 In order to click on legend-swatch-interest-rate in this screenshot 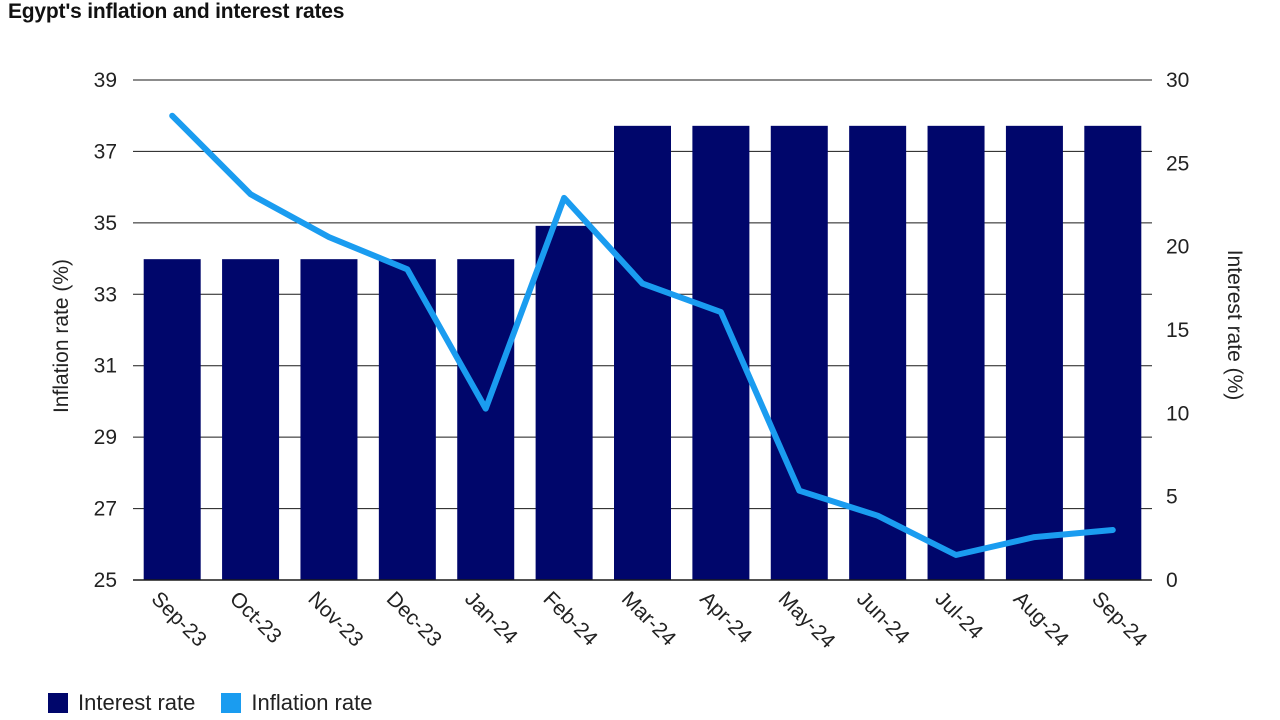, I will do `click(58, 703)`.